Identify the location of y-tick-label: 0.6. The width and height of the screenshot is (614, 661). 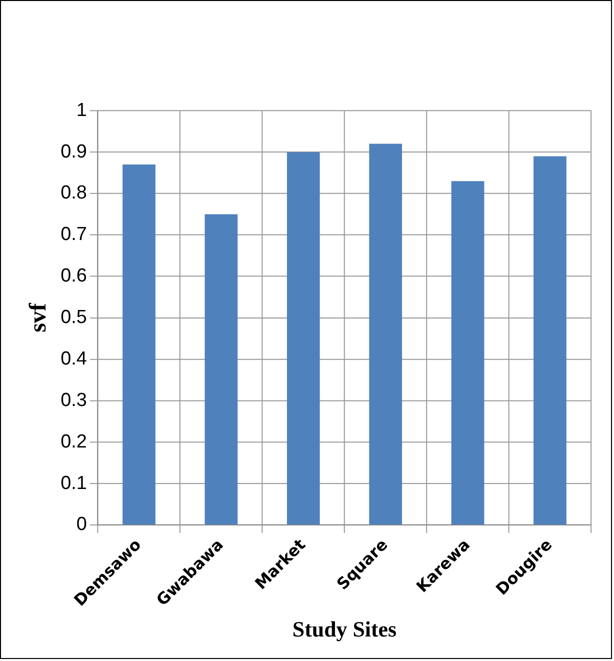
(73, 276).